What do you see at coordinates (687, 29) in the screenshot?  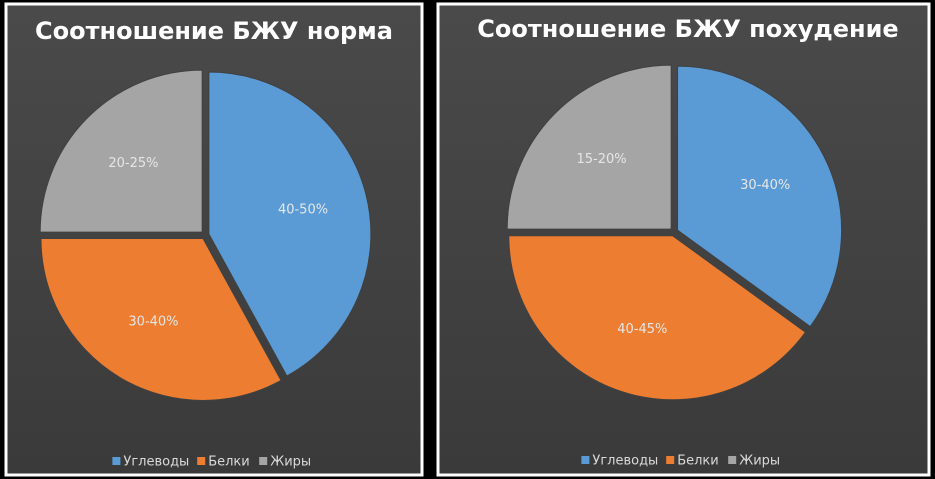 I see `chart-title: Соотношение БЖУ похудение` at bounding box center [687, 29].